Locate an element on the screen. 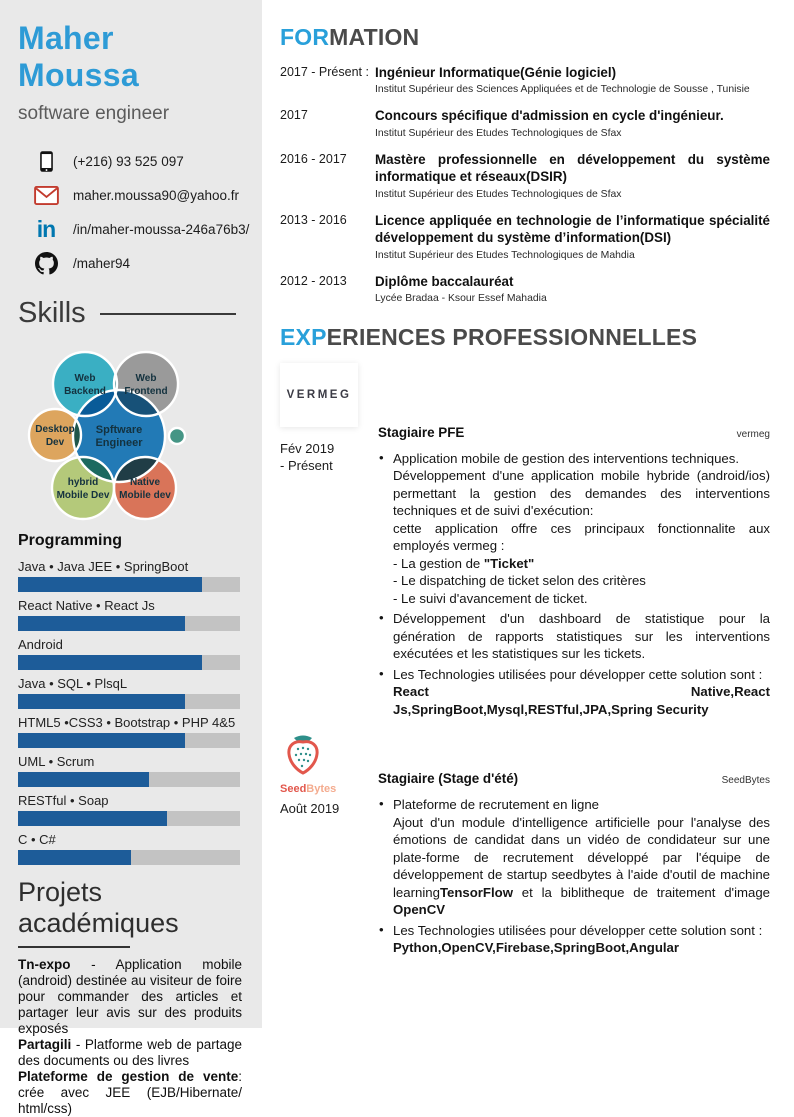  bubble-label-software-engineer: Spftware Engineer is located at coordinates (119, 436).